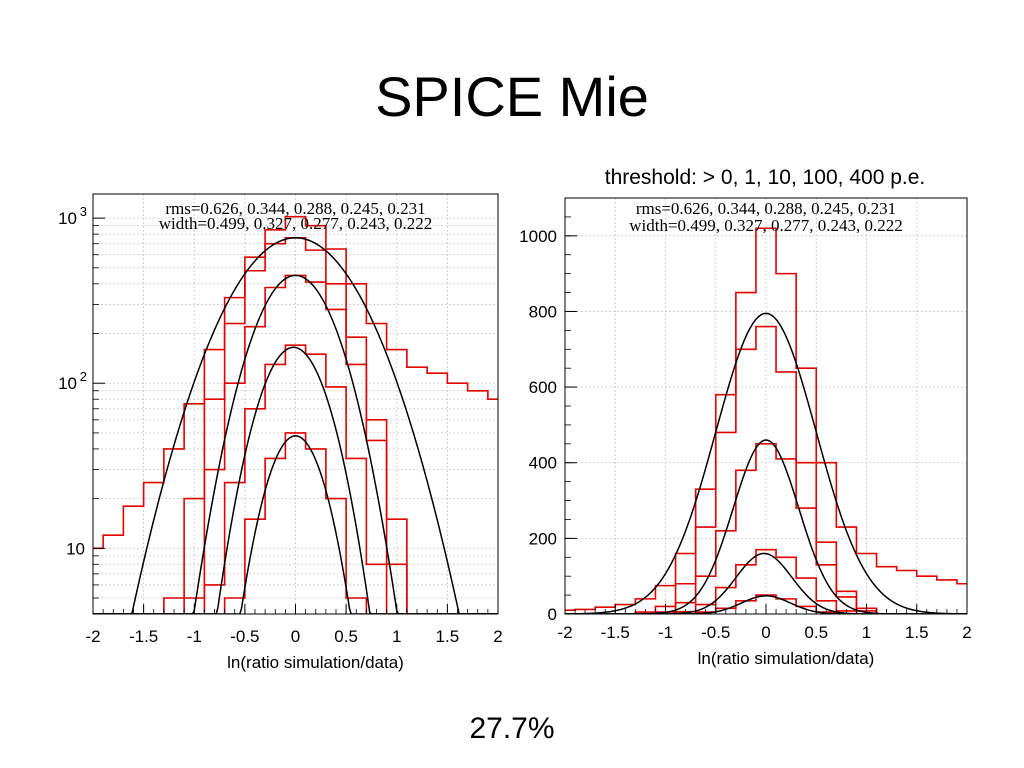  I want to click on y-tick-label: 200, so click(543, 538).